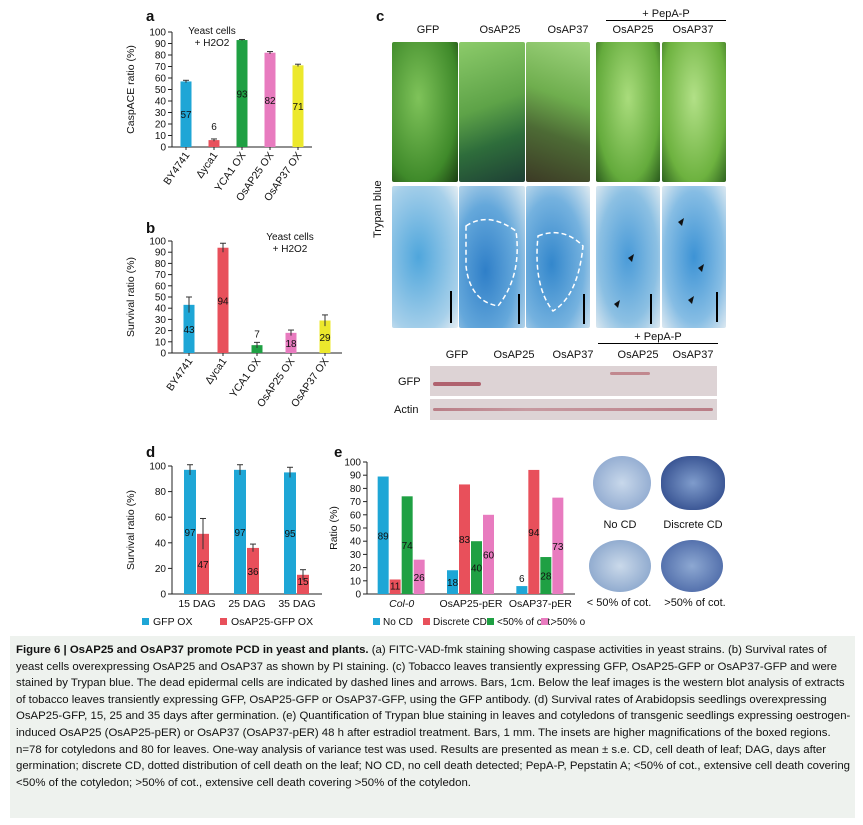 This screenshot has width=863, height=825. Describe the element at coordinates (257, 334) in the screenshot. I see `bar-value-label: 7` at that location.